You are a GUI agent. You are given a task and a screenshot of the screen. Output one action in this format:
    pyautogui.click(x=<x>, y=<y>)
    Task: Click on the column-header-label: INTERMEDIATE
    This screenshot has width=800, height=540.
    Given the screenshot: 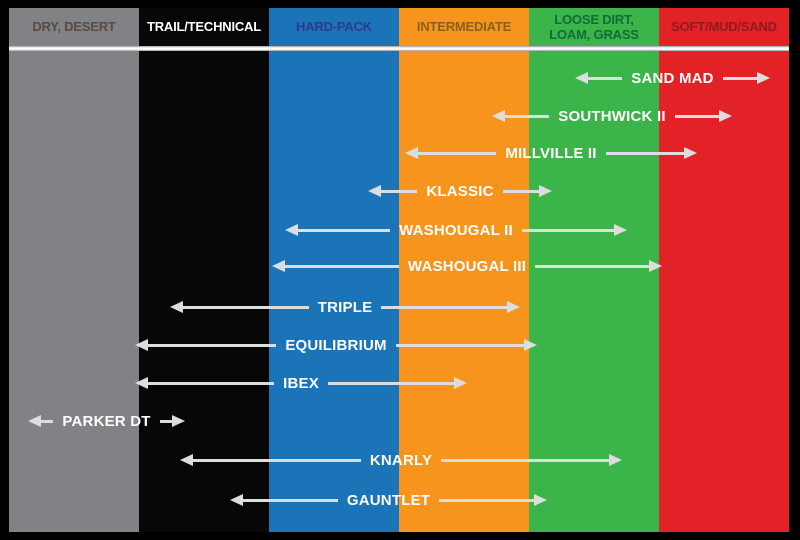 What is the action you would take?
    pyautogui.click(x=464, y=27)
    